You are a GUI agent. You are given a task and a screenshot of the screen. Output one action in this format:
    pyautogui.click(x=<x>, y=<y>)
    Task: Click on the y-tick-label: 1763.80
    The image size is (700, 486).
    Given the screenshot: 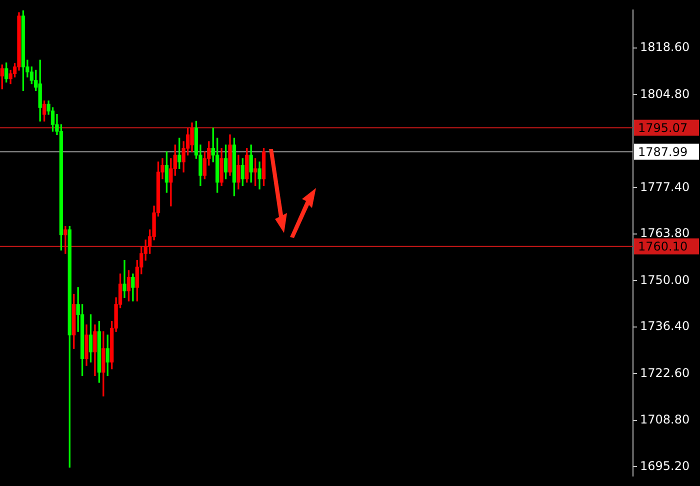 What is the action you would take?
    pyautogui.click(x=665, y=233)
    